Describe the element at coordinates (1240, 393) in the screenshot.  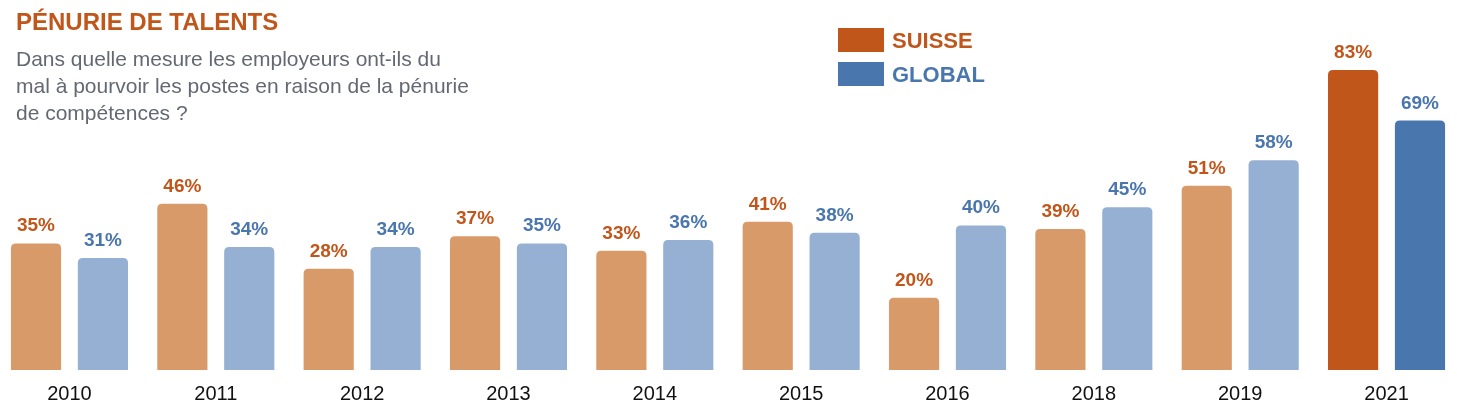
I see `x-tick-label: 2019` at that location.